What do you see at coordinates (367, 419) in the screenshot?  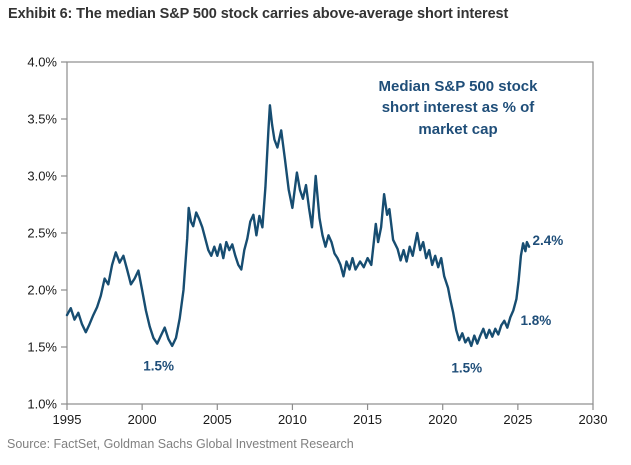 I see `x-tick-label: 2015` at bounding box center [367, 419].